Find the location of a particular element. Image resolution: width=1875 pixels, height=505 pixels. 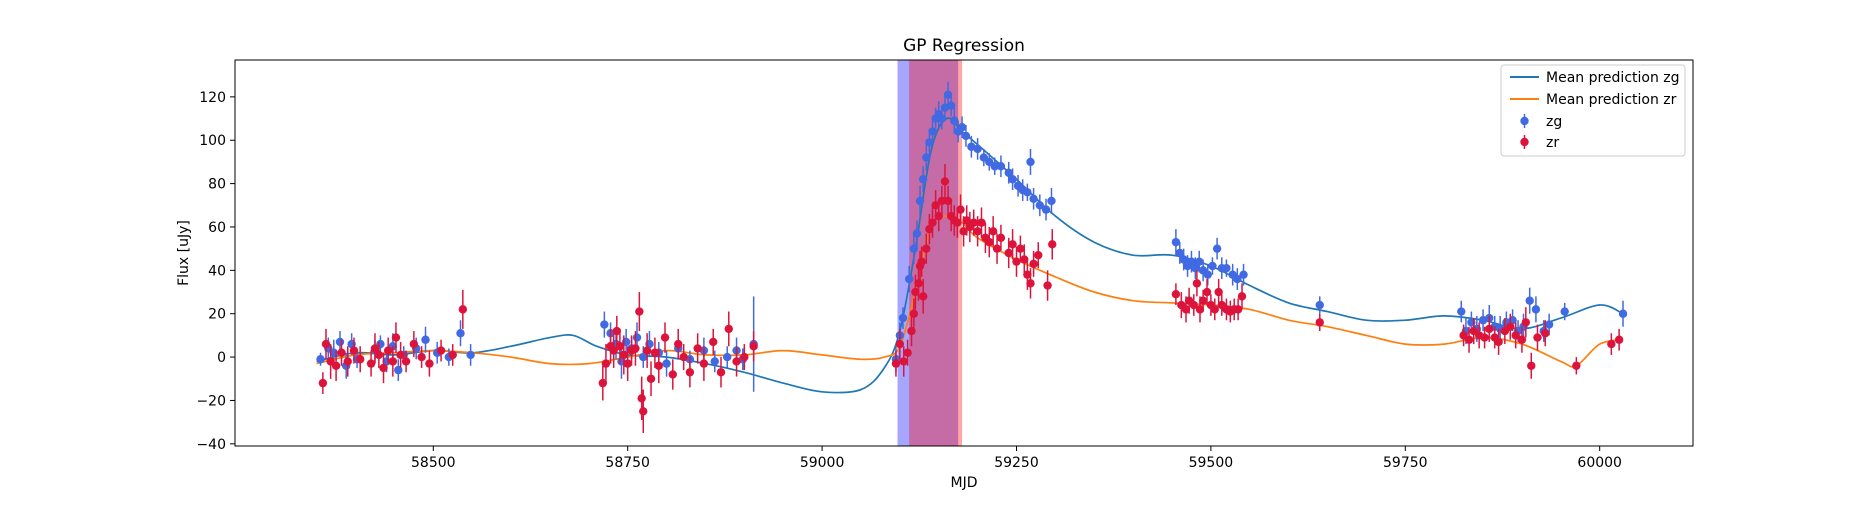

y-axis: −40 −20 0 20 40 60 80 100 120 is located at coordinates (215, 271).